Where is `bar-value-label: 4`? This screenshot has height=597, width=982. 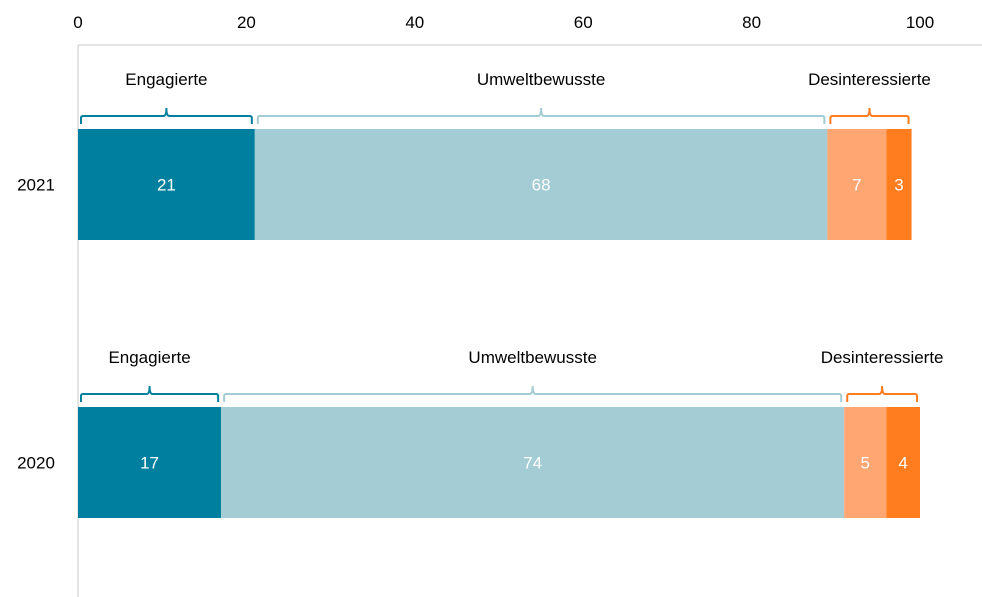
bar-value-label: 4 is located at coordinates (902, 463).